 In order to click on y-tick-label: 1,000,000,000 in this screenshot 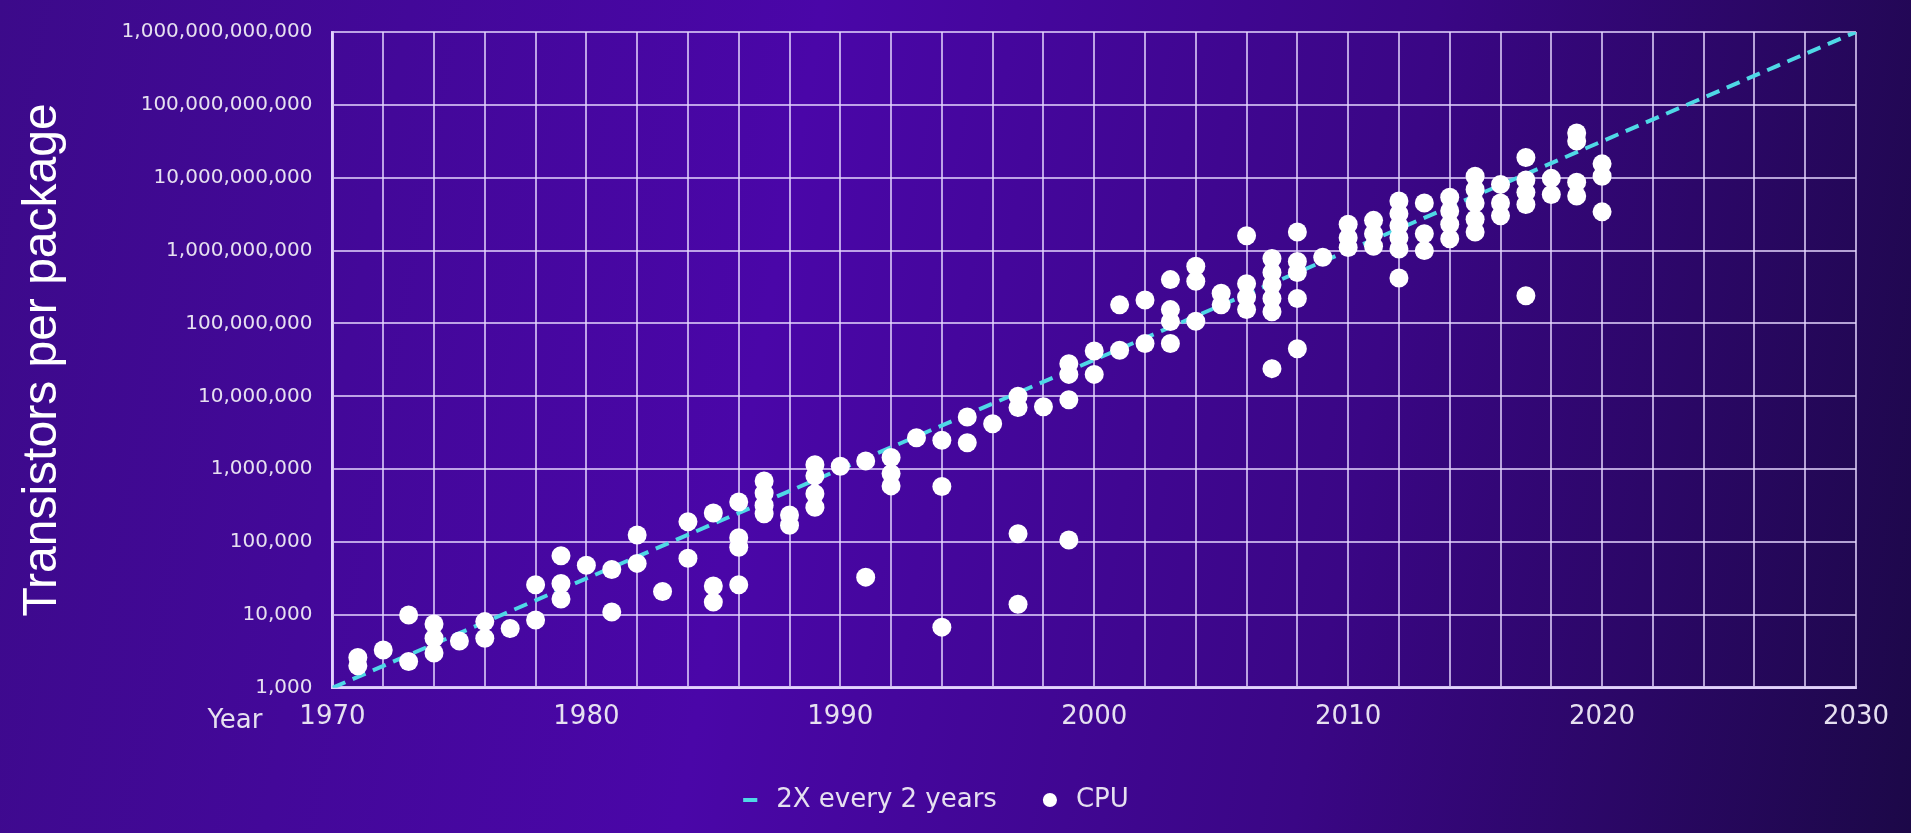, I will do `click(239, 248)`.